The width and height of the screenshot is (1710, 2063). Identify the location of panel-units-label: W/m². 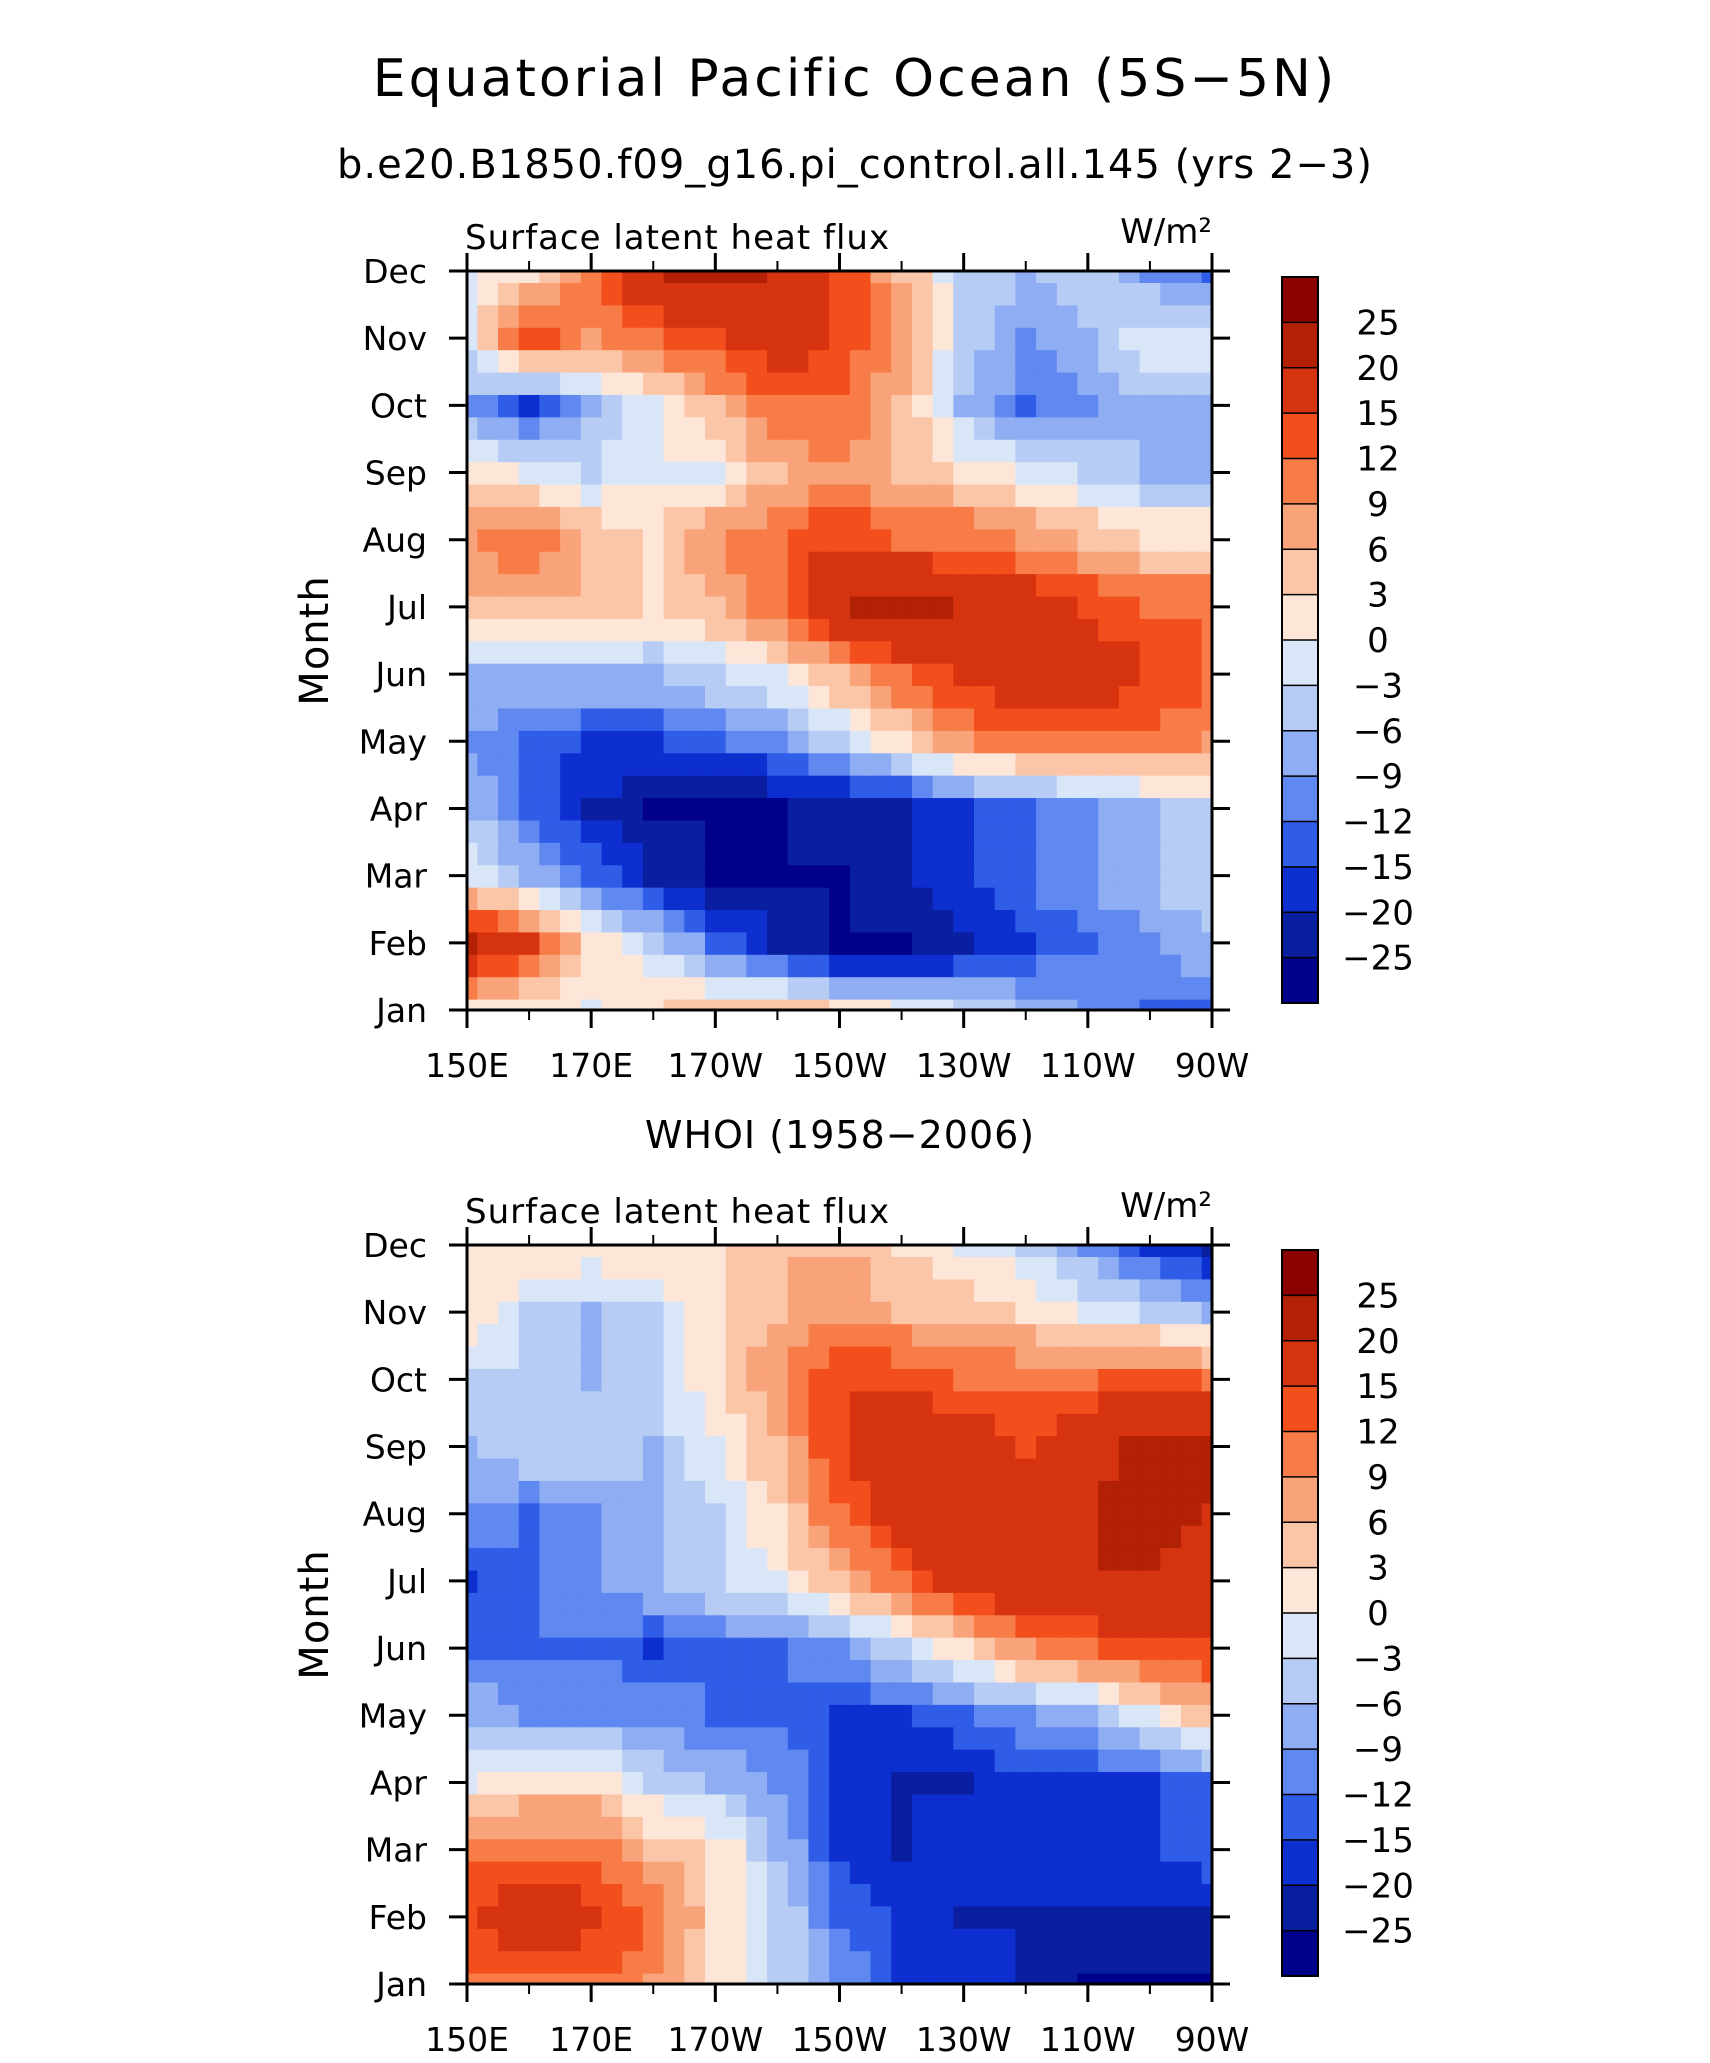
(1166, 1206).